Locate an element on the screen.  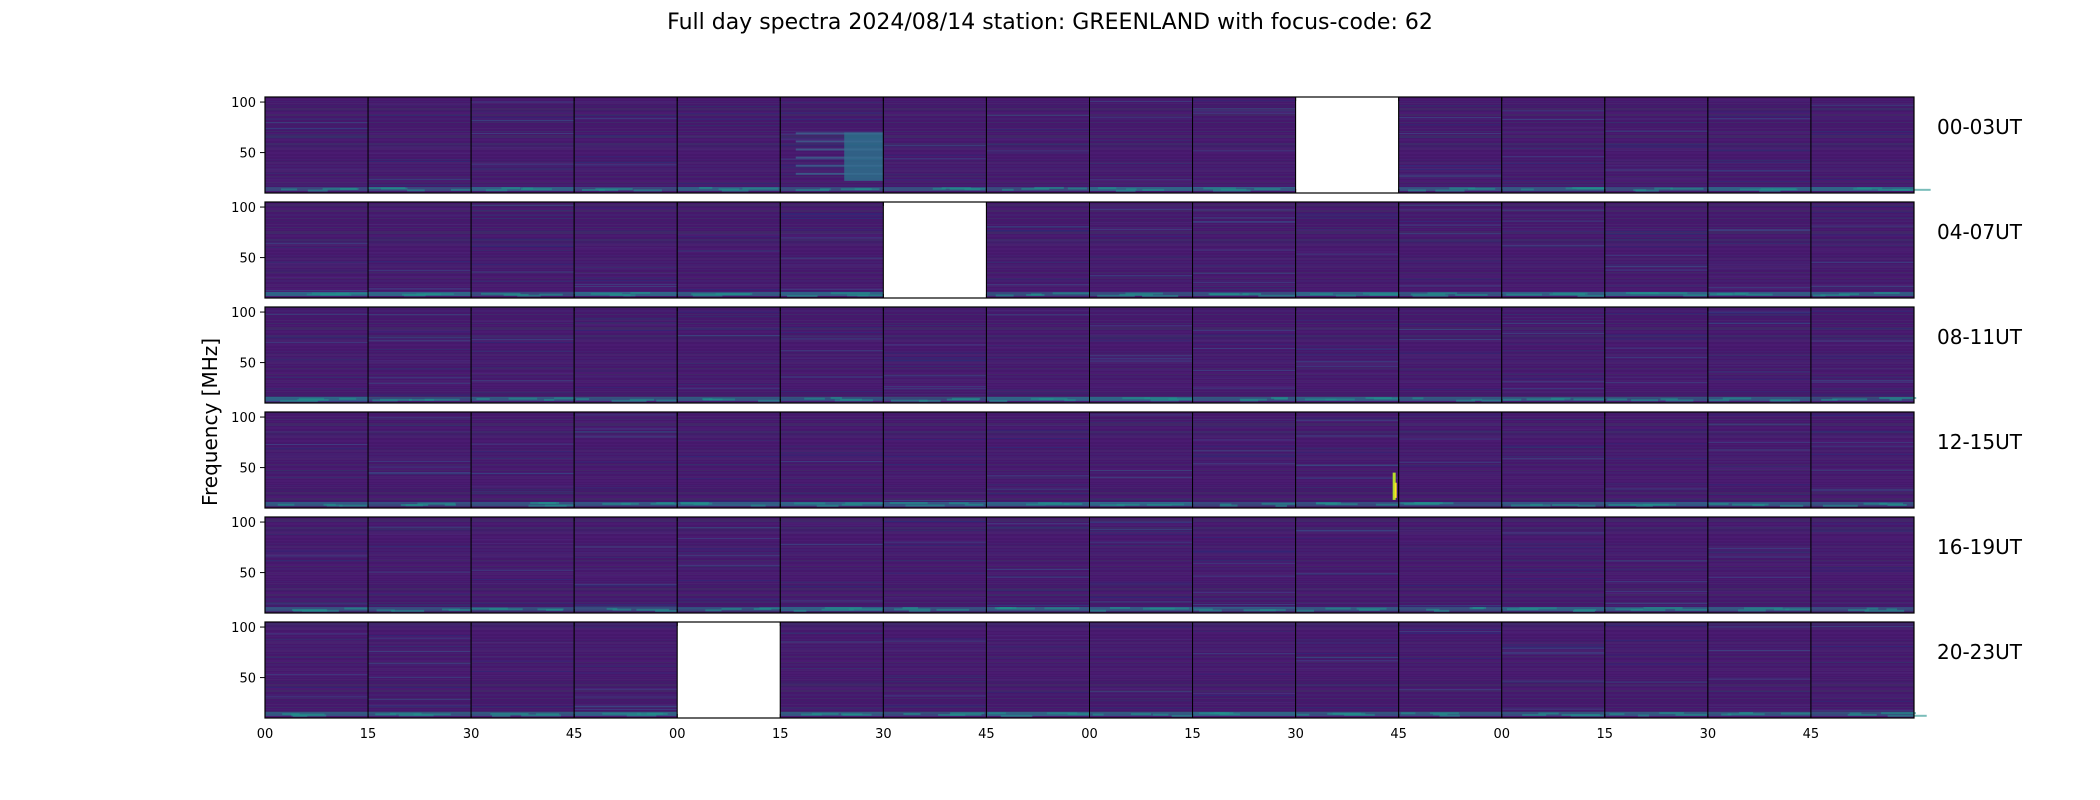
radio-burst is located at coordinates (1394, 486).